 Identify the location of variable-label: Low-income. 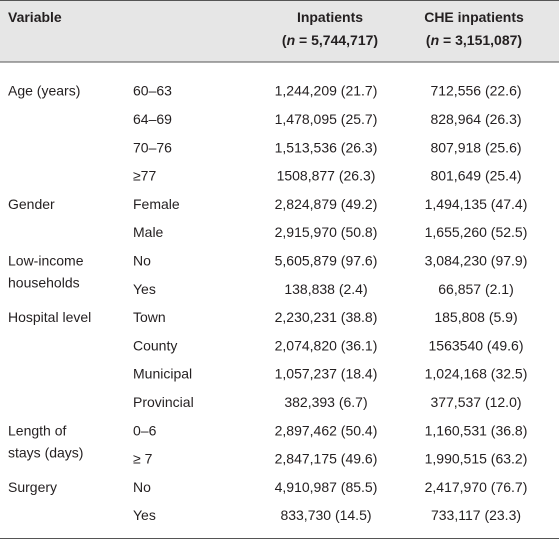
(46, 261).